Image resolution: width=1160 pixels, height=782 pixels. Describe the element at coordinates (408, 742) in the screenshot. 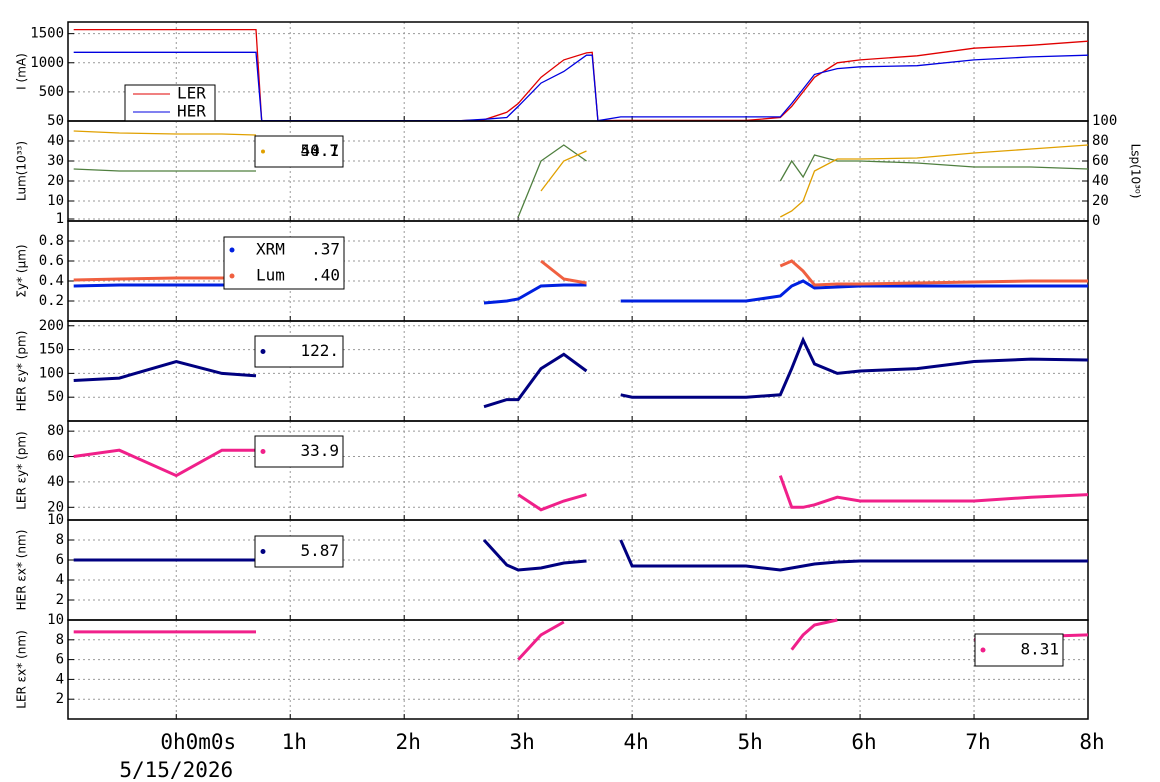

I see `x-tick-label: 2h` at that location.